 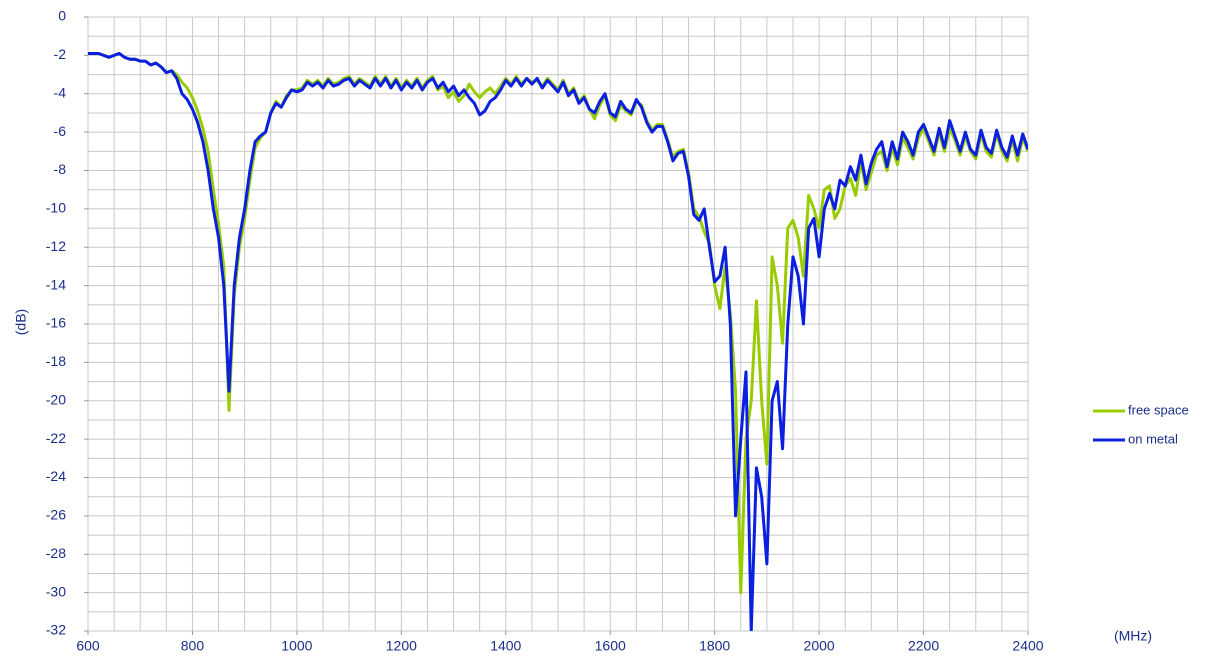 I want to click on y-tick-label: -6, so click(x=60, y=131).